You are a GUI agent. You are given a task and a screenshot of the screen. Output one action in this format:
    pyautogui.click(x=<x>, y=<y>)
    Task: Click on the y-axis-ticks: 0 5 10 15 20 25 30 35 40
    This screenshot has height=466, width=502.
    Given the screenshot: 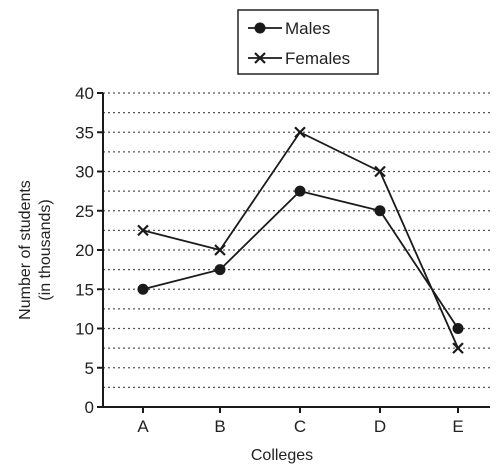 What is the action you would take?
    pyautogui.click(x=89, y=250)
    